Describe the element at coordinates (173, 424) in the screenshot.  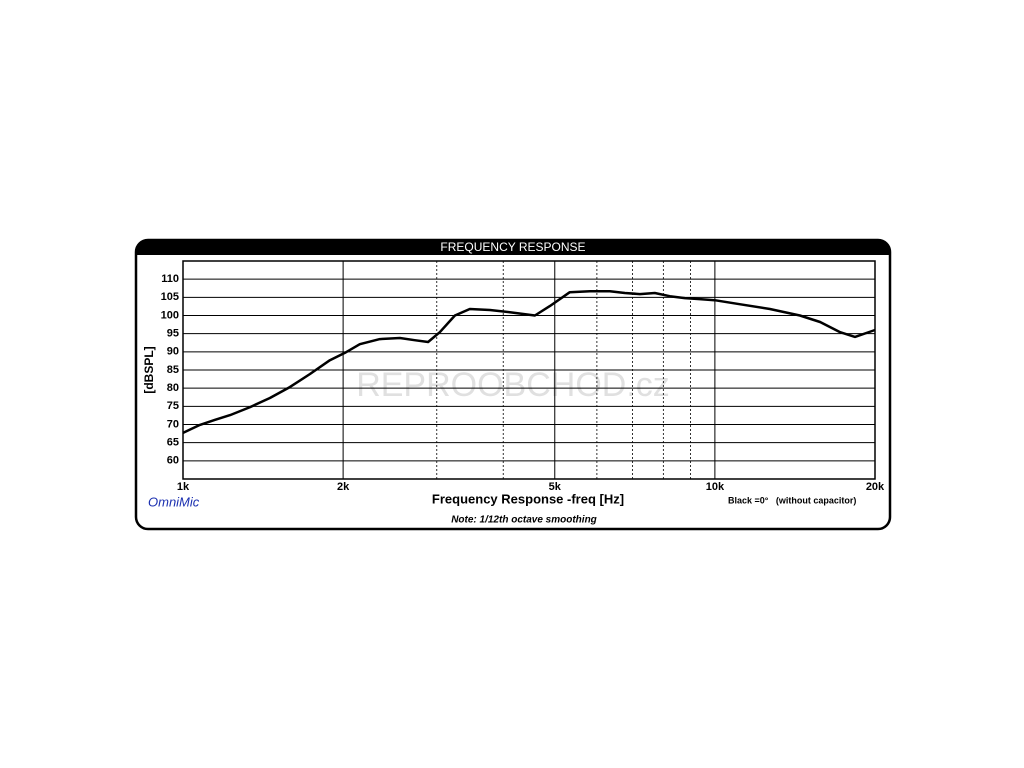
I see `y-tick-label: 70` at that location.